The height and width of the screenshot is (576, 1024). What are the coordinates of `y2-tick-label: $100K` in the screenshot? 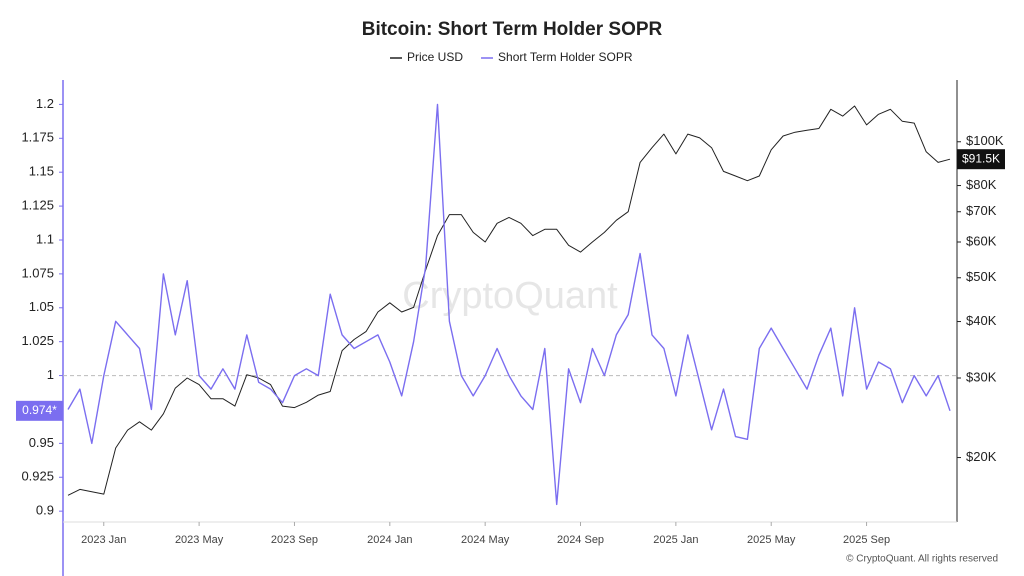 It's located at (985, 140).